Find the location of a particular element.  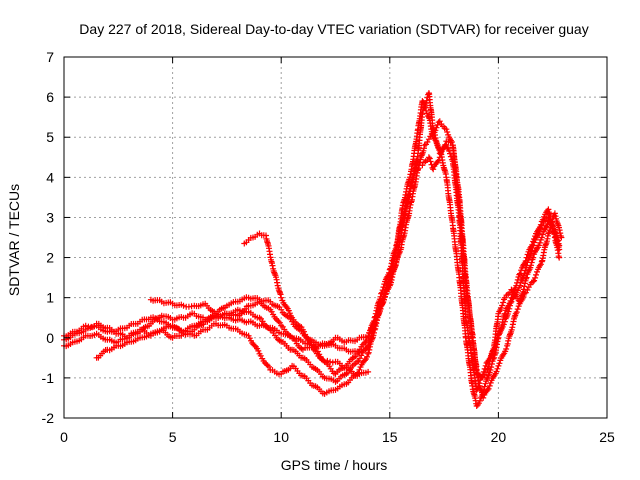

y-tick-label: -2 is located at coordinates (48, 418).